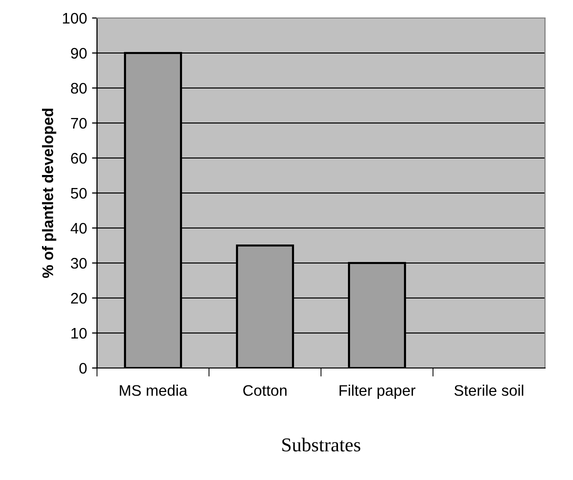 The width and height of the screenshot is (573, 480). Describe the element at coordinates (83, 368) in the screenshot. I see `y-tick-label: 0` at that location.